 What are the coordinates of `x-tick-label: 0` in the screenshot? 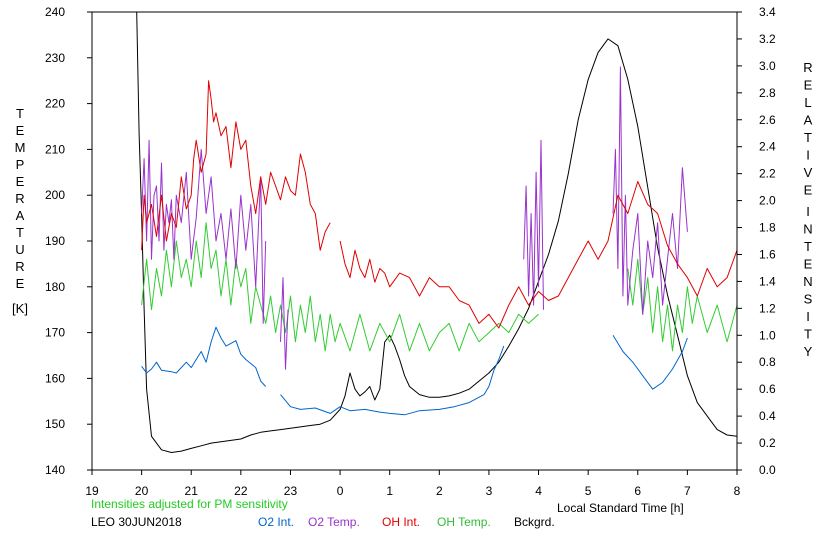 It's located at (340, 491).